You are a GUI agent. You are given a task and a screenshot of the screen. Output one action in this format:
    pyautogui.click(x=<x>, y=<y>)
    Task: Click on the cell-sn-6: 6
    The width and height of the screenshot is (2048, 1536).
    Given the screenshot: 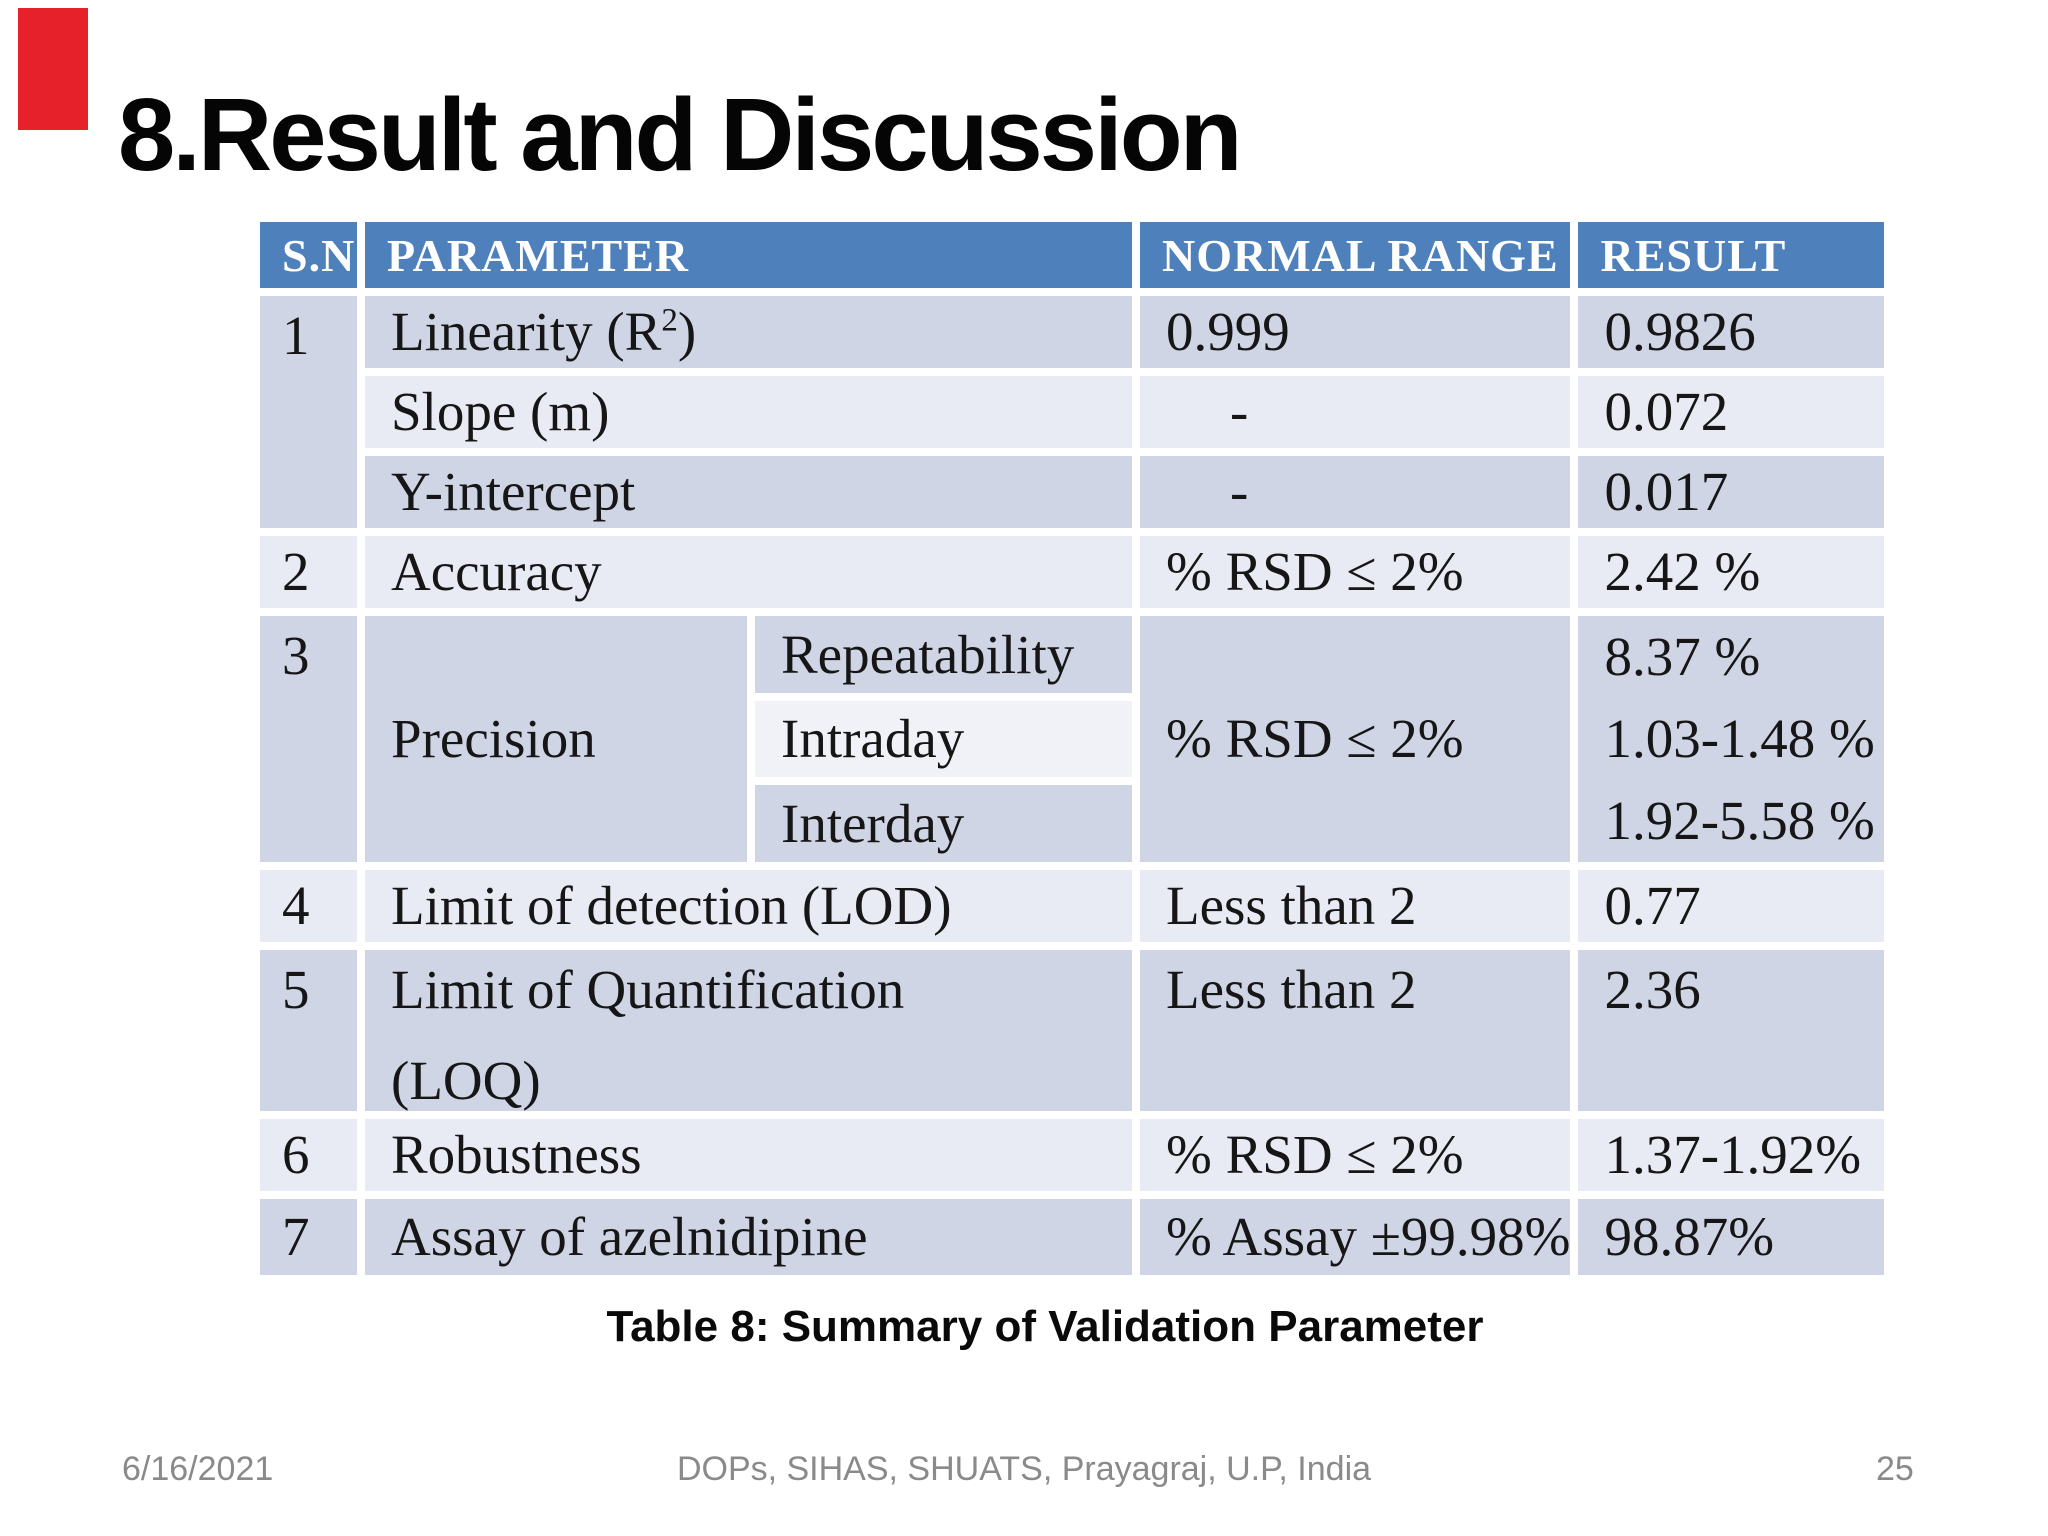 What is the action you would take?
    pyautogui.click(x=308, y=1154)
    